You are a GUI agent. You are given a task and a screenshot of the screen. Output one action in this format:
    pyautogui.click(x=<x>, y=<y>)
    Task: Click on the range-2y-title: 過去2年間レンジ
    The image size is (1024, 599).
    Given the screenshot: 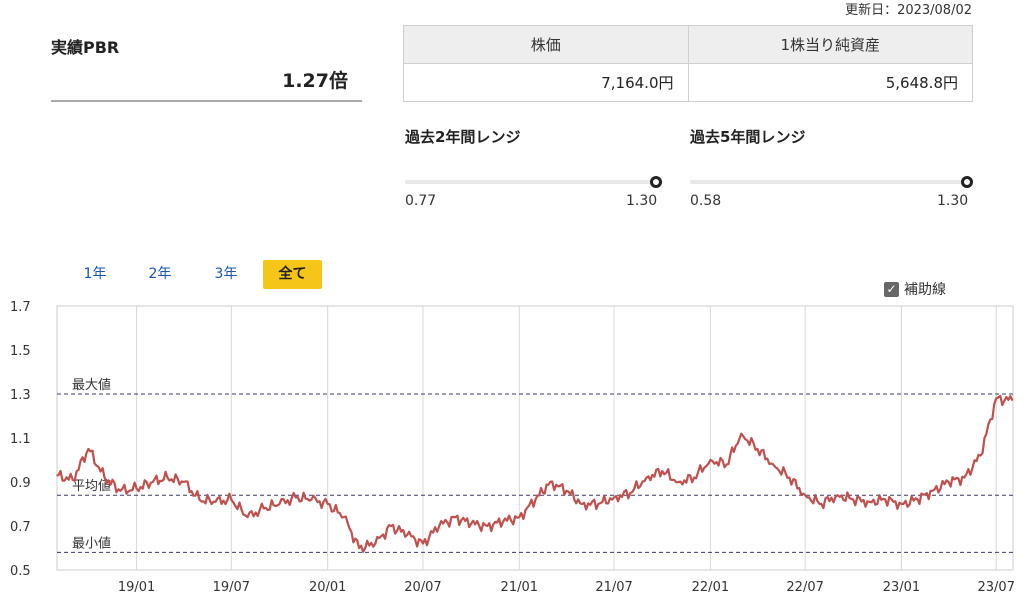 What is the action you would take?
    pyautogui.click(x=463, y=137)
    